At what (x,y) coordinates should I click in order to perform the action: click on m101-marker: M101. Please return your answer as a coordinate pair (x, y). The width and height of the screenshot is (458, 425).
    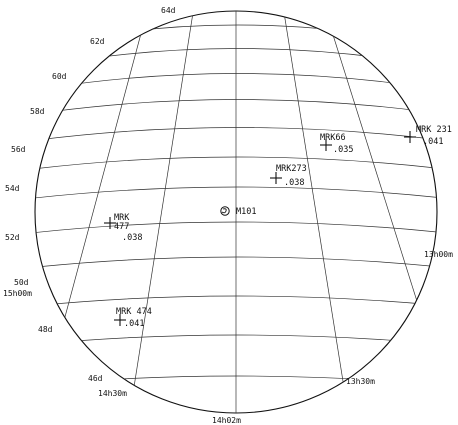
    Looking at the image, I should click on (238, 211).